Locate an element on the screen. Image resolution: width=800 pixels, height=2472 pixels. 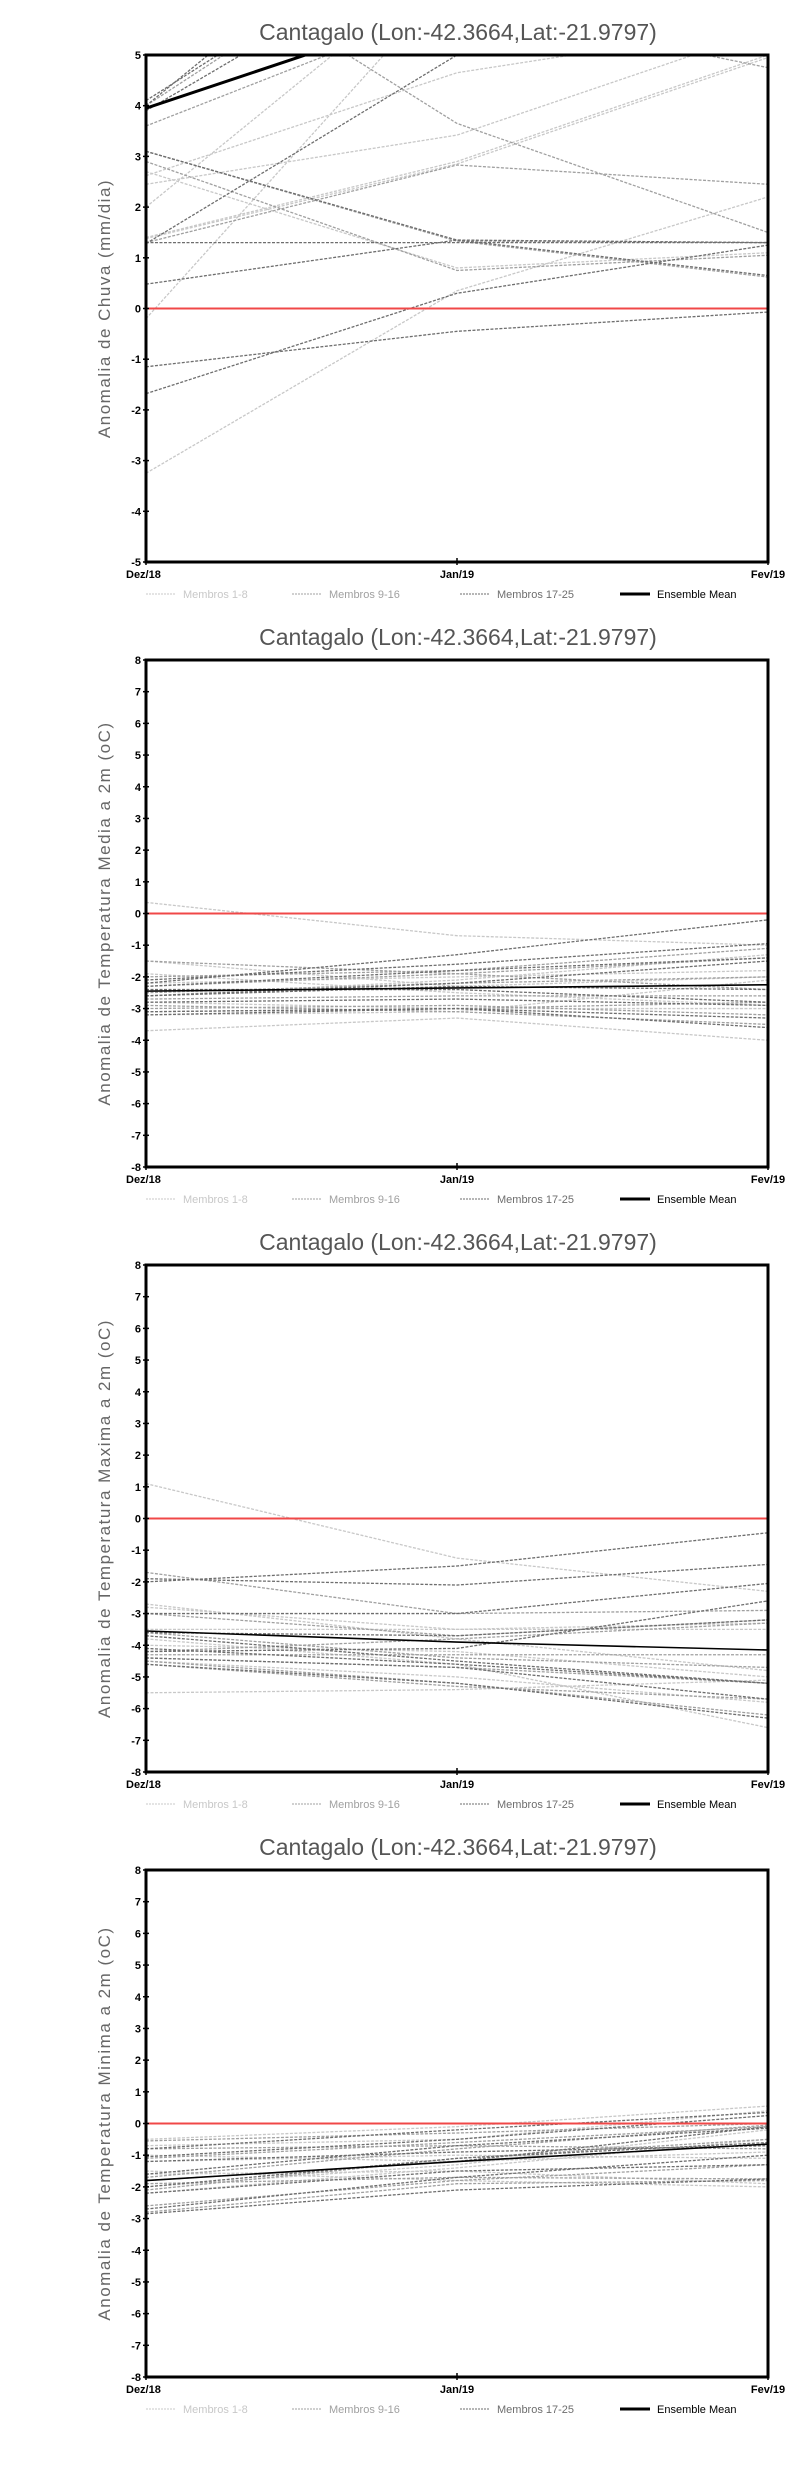
y-tick-label: 0 is located at coordinates (138, 915).